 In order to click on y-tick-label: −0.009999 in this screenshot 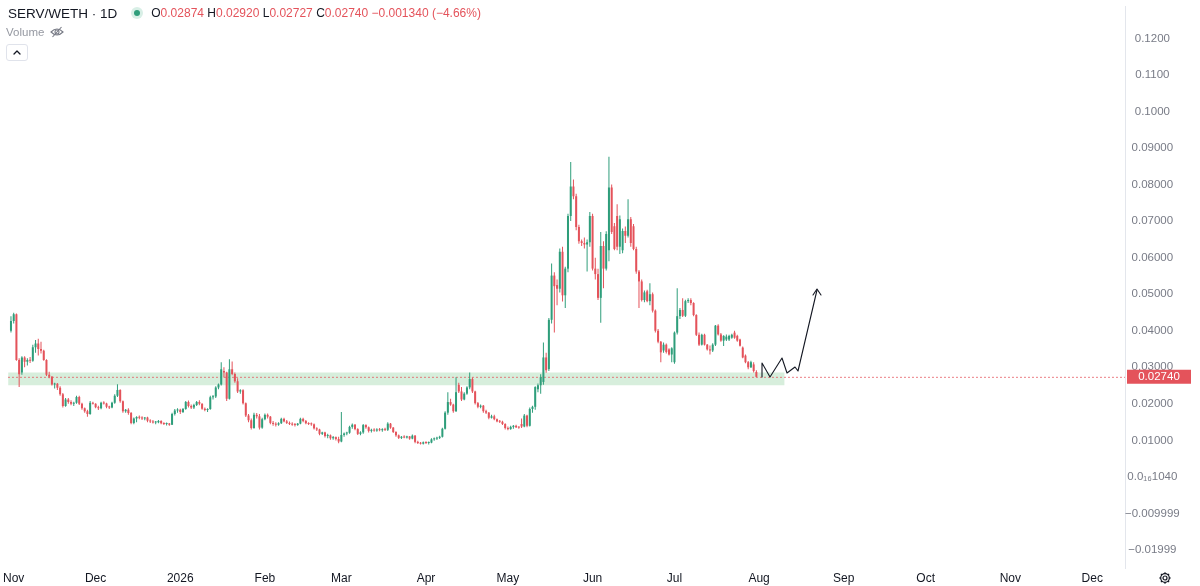, I will do `click(1152, 512)`.